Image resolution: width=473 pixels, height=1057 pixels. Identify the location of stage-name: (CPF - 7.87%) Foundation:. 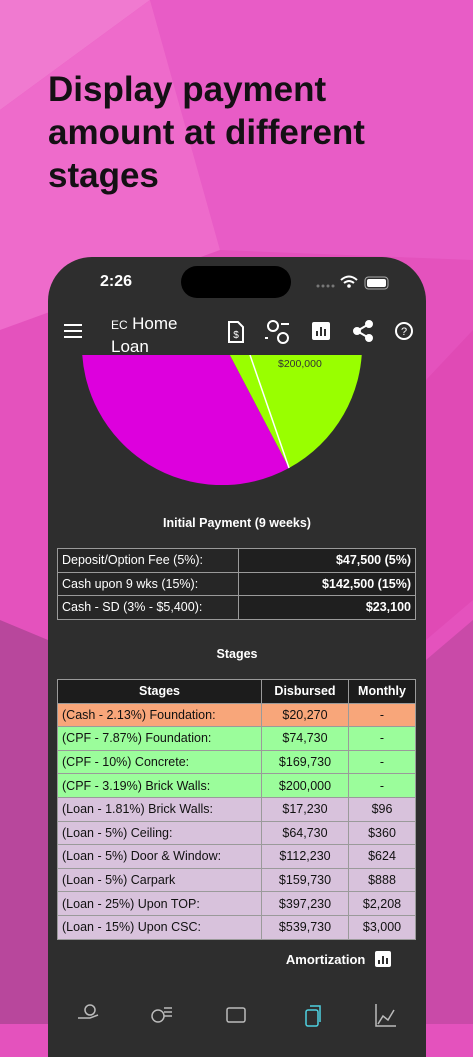
(159, 738).